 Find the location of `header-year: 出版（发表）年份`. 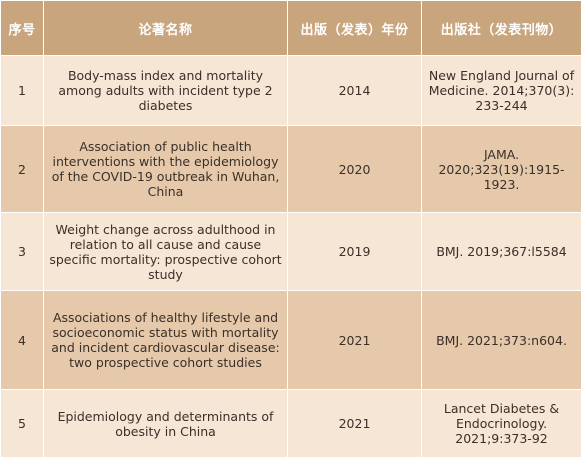

header-year: 出版（发表）年份 is located at coordinates (354, 28).